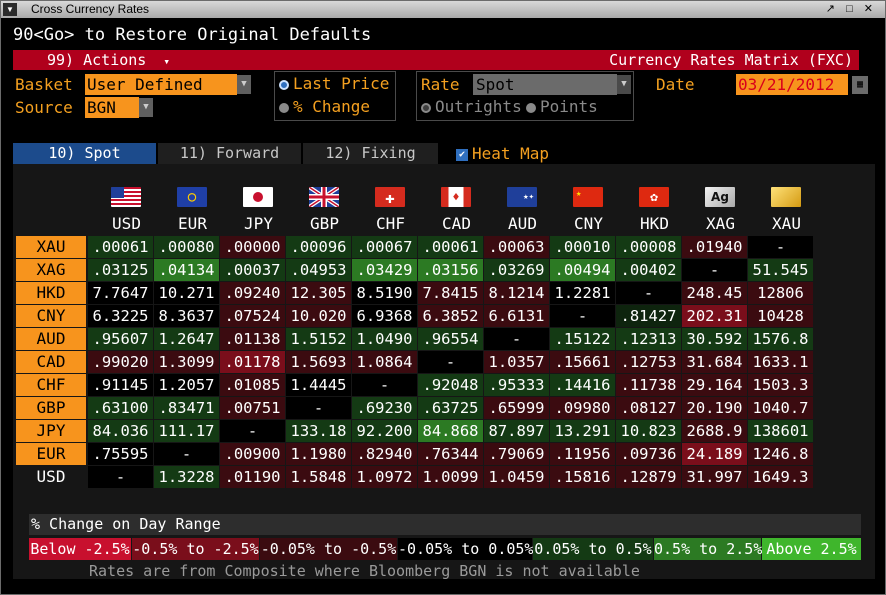  I want to click on rate-cell: 13.291, so click(582, 431).